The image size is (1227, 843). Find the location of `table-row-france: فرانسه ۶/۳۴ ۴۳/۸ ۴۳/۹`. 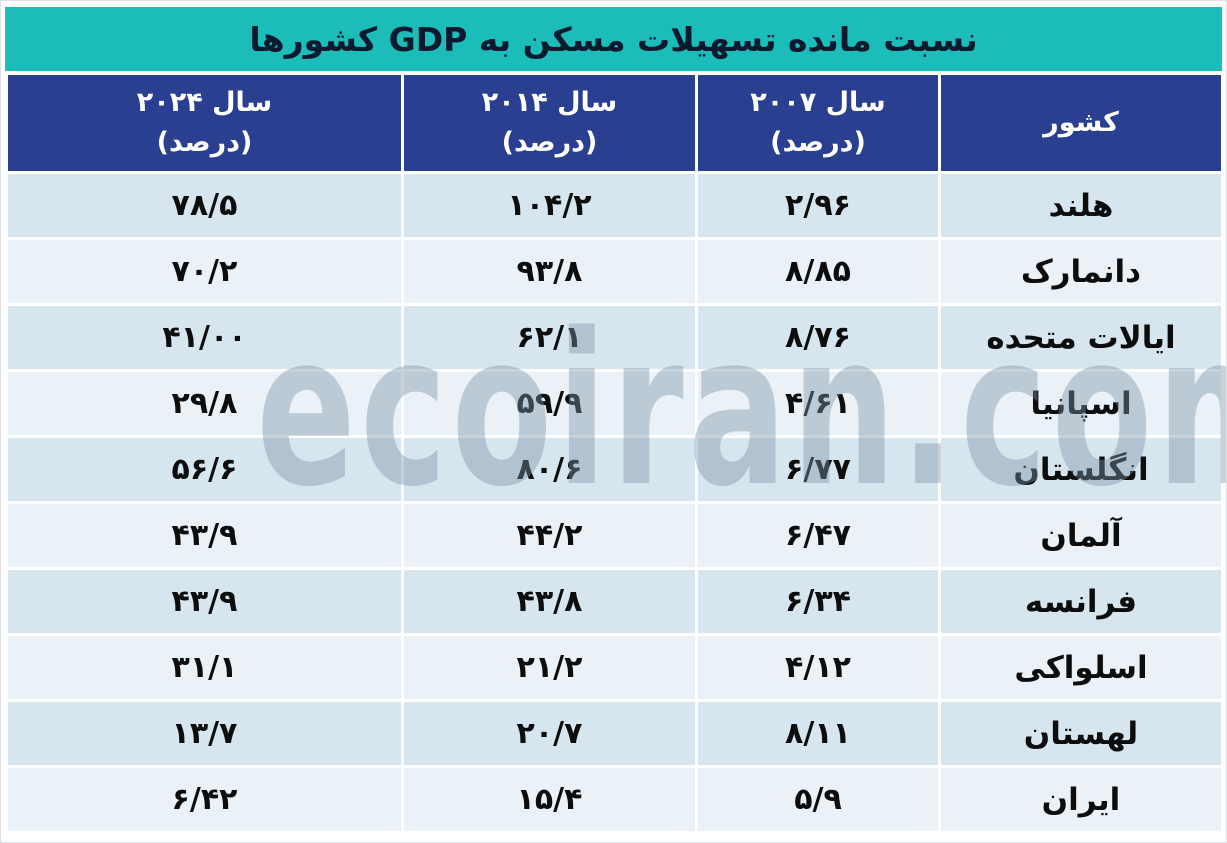

table-row-france: فرانسه ۶/۳۴ ۴۳/۸ ۴۳/۹ is located at coordinates (614, 601).